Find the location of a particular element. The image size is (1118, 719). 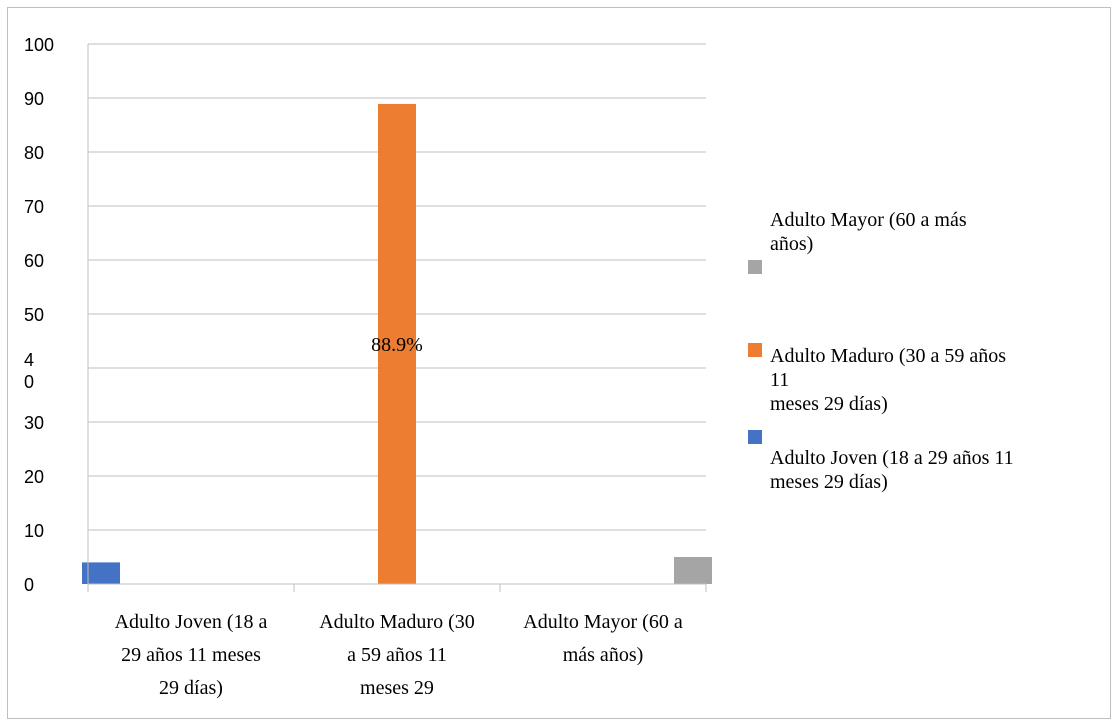

x-category-label: Adulto Maduro (30 a 59 años 11 meses 29 is located at coordinates (397, 655).